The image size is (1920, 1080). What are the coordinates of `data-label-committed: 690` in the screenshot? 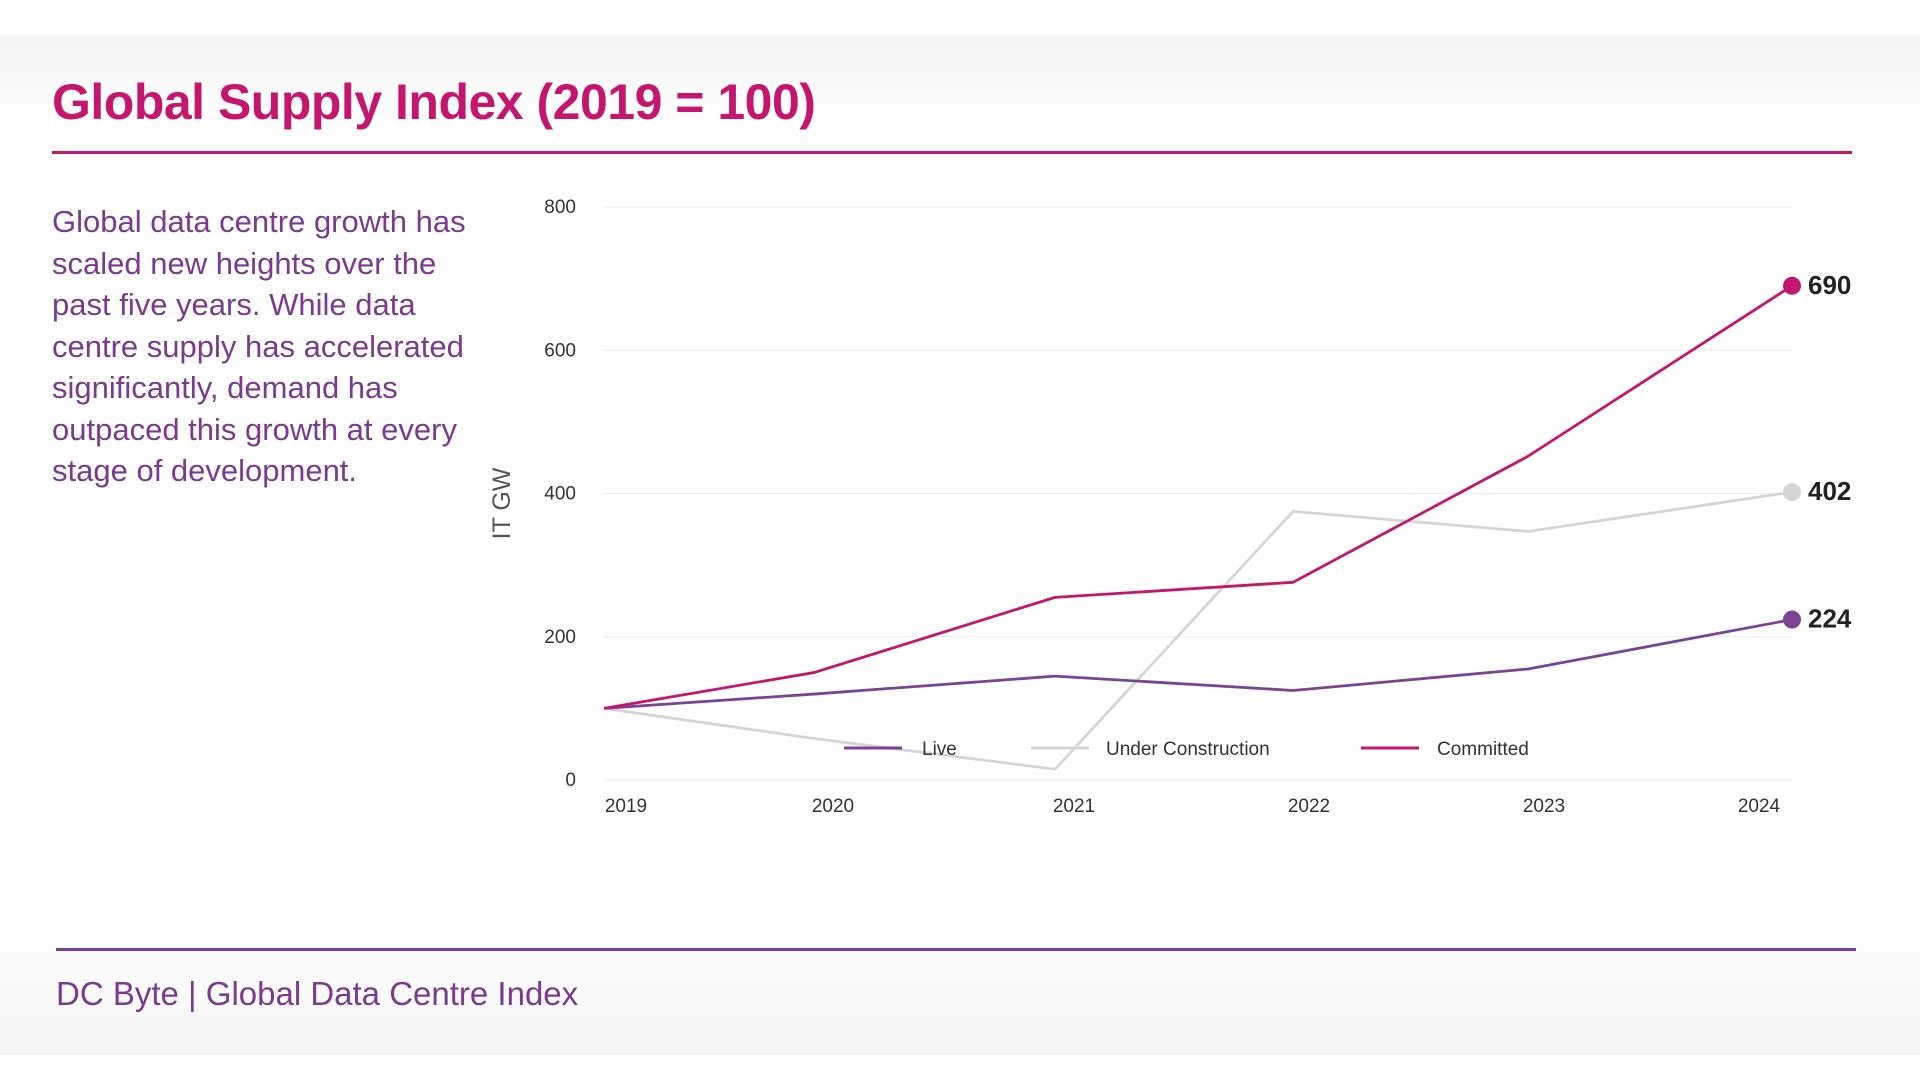 It's located at (1829, 285).